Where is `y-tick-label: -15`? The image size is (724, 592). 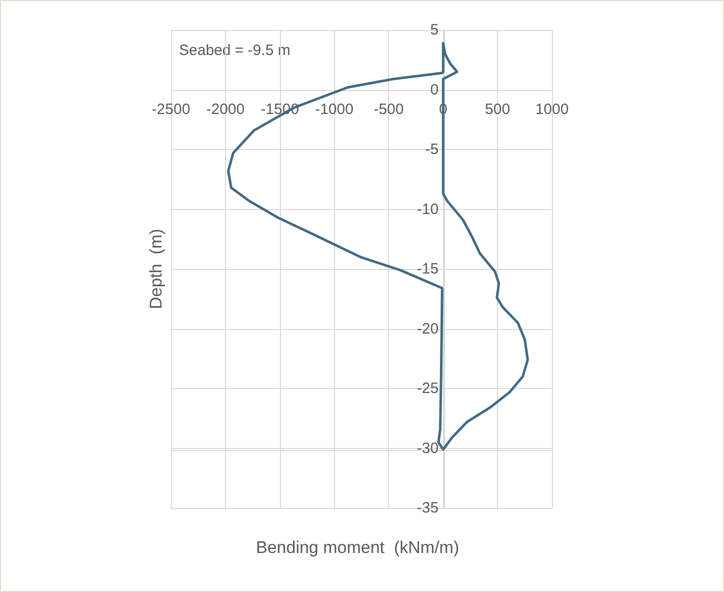 y-tick-label: -15 is located at coordinates (427, 269).